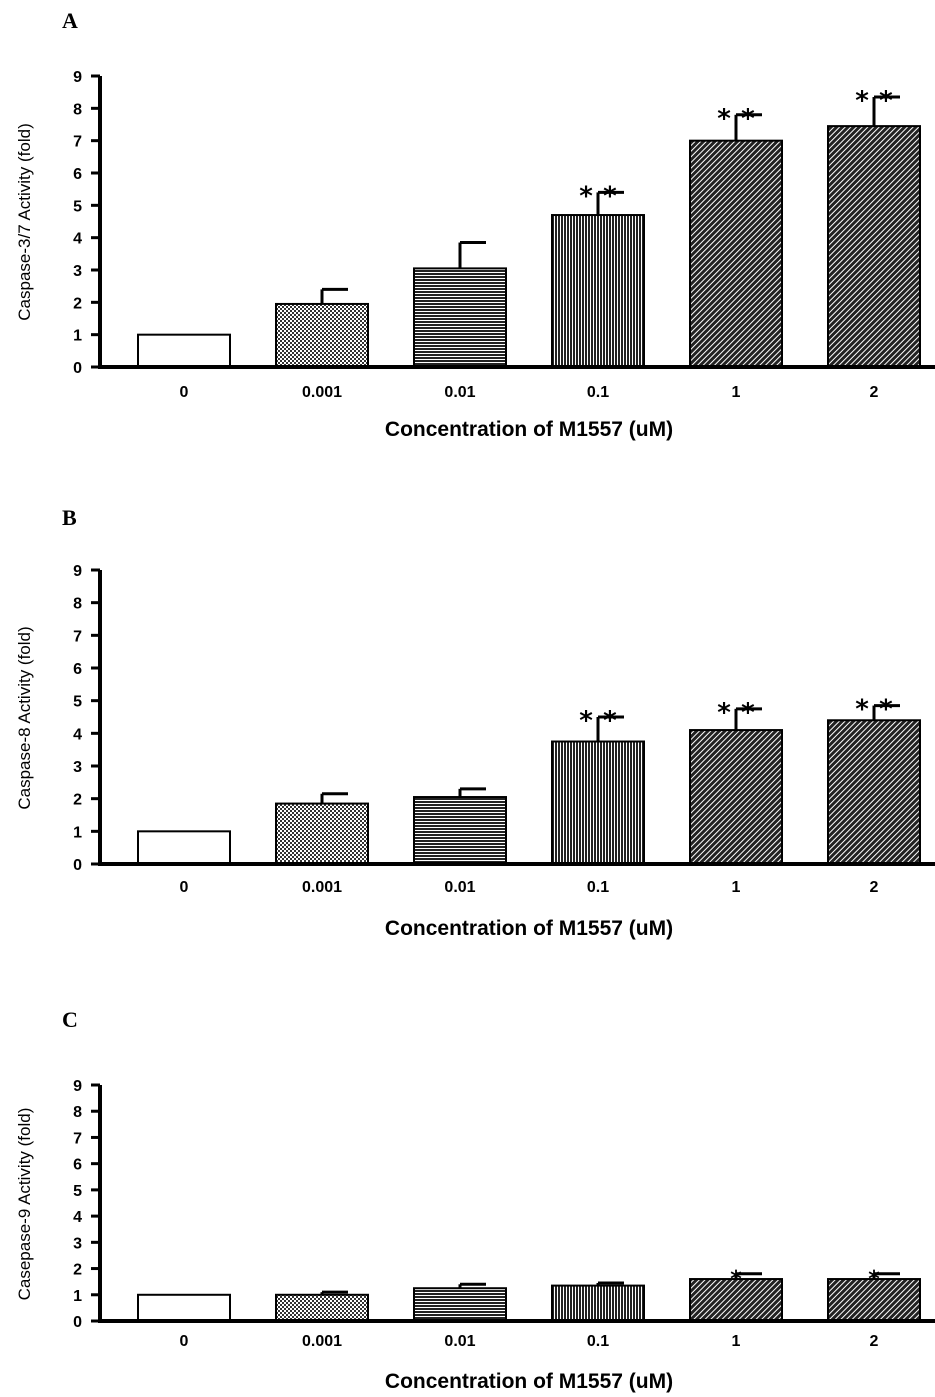  What do you see at coordinates (69, 517) in the screenshot?
I see `panel-letter: B` at bounding box center [69, 517].